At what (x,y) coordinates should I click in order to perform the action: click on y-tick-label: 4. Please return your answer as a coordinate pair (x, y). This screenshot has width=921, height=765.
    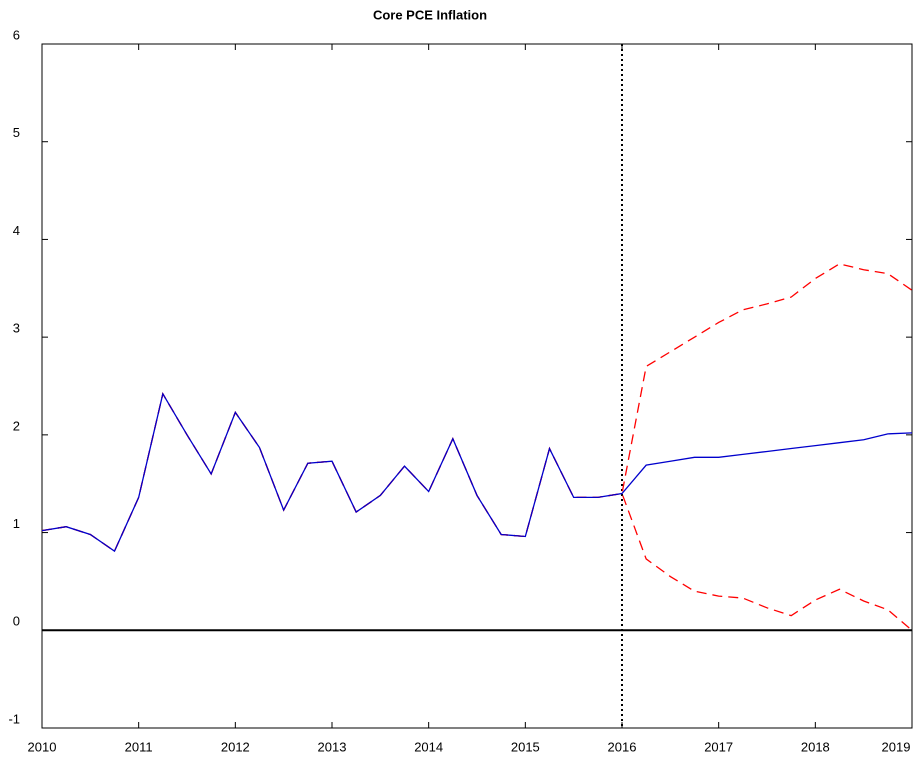
    Looking at the image, I should click on (16, 230).